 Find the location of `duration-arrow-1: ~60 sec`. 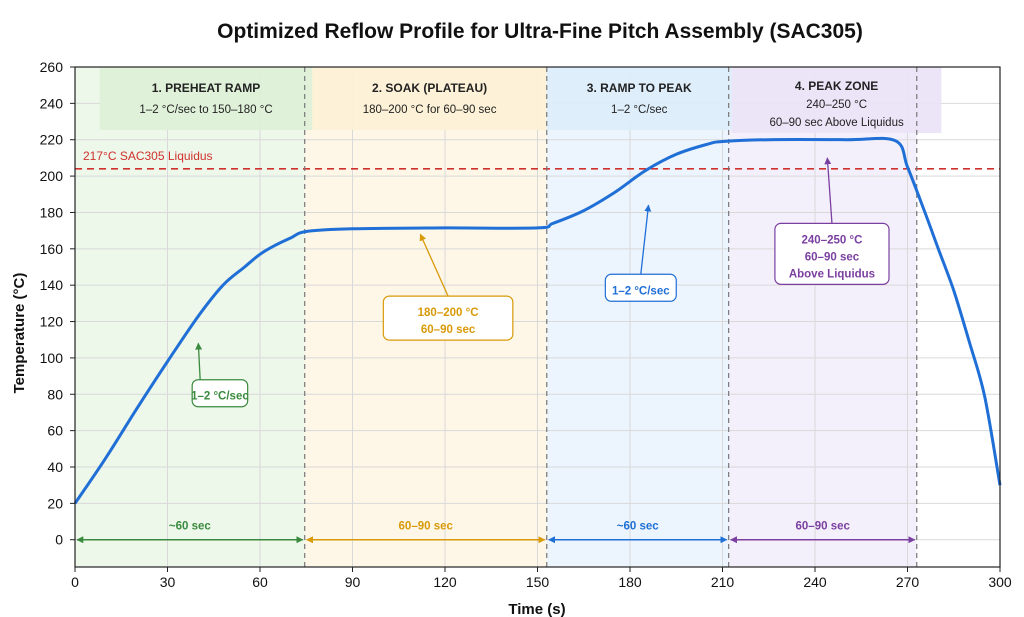

duration-arrow-1: ~60 sec is located at coordinates (190, 532).